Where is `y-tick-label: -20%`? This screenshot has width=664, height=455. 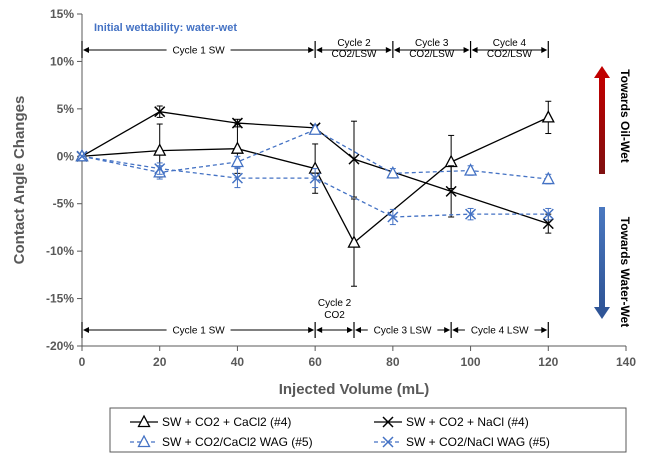 y-tick-label: -20% is located at coordinates (60, 346).